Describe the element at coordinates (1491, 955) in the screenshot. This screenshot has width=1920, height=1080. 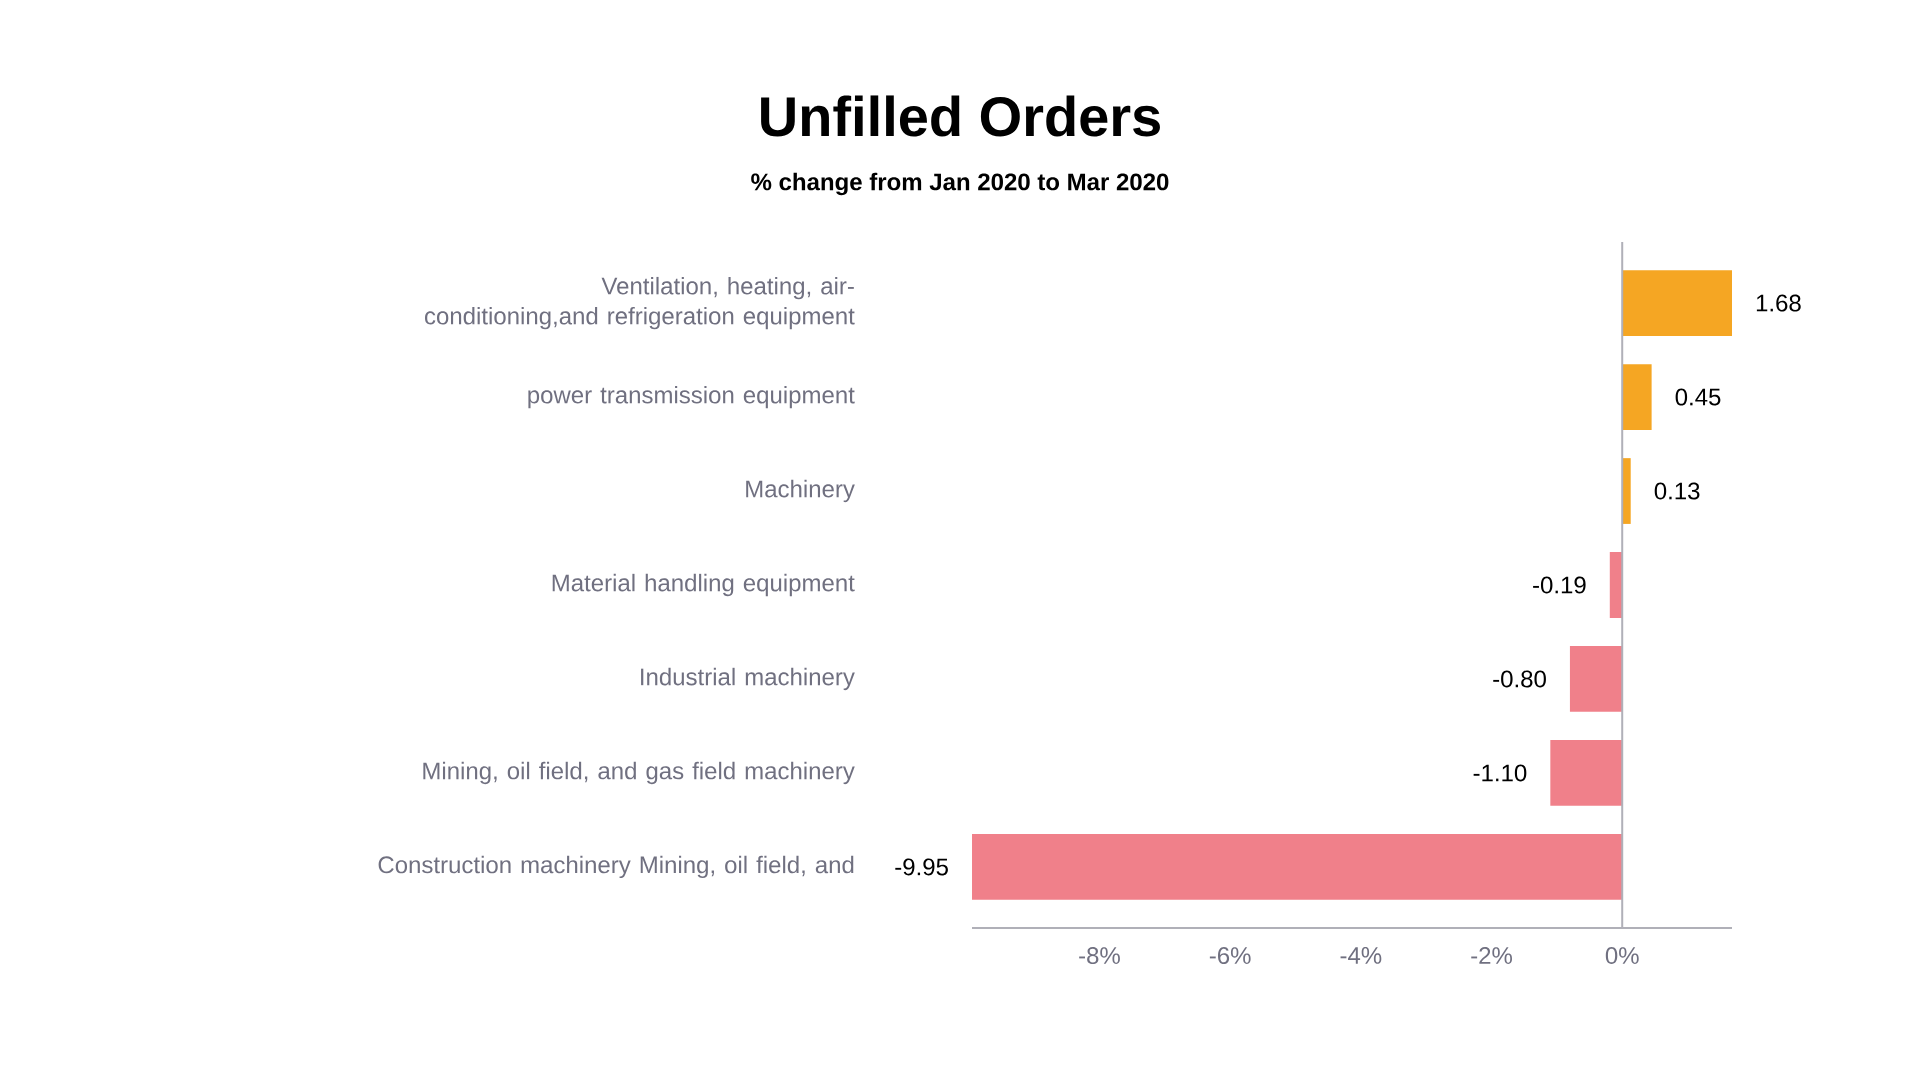
I see `x-tick-label: -2%` at that location.